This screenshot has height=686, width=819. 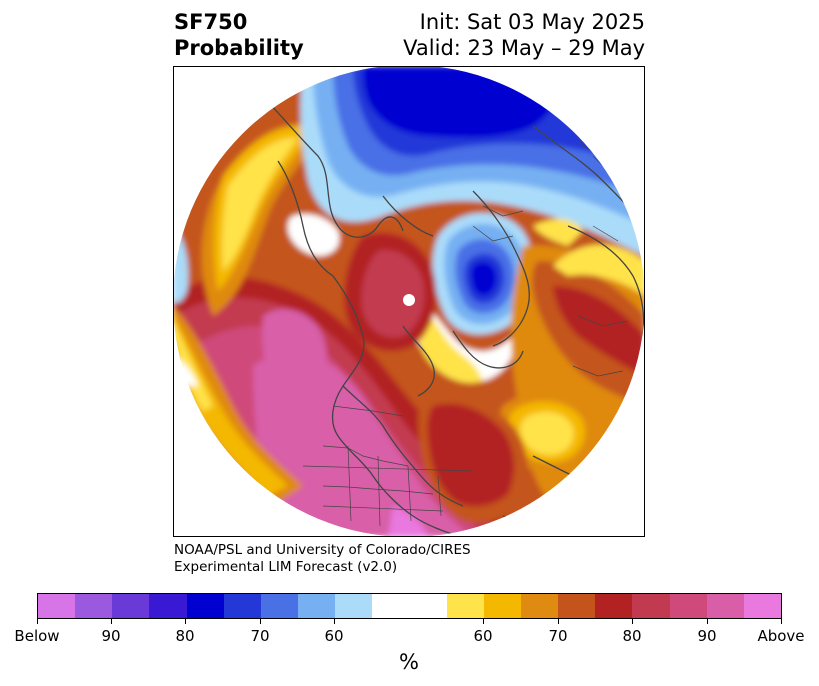 I want to click on colorbar, so click(x=409, y=606).